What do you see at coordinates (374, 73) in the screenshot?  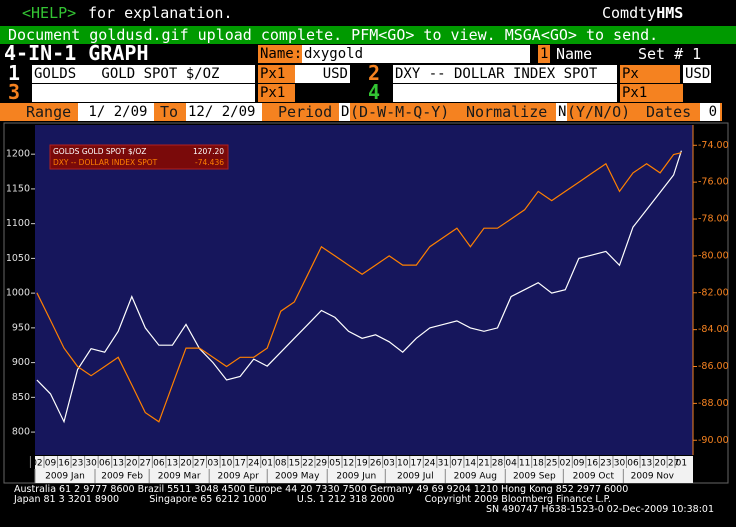 I see `security-number: 2` at bounding box center [374, 73].